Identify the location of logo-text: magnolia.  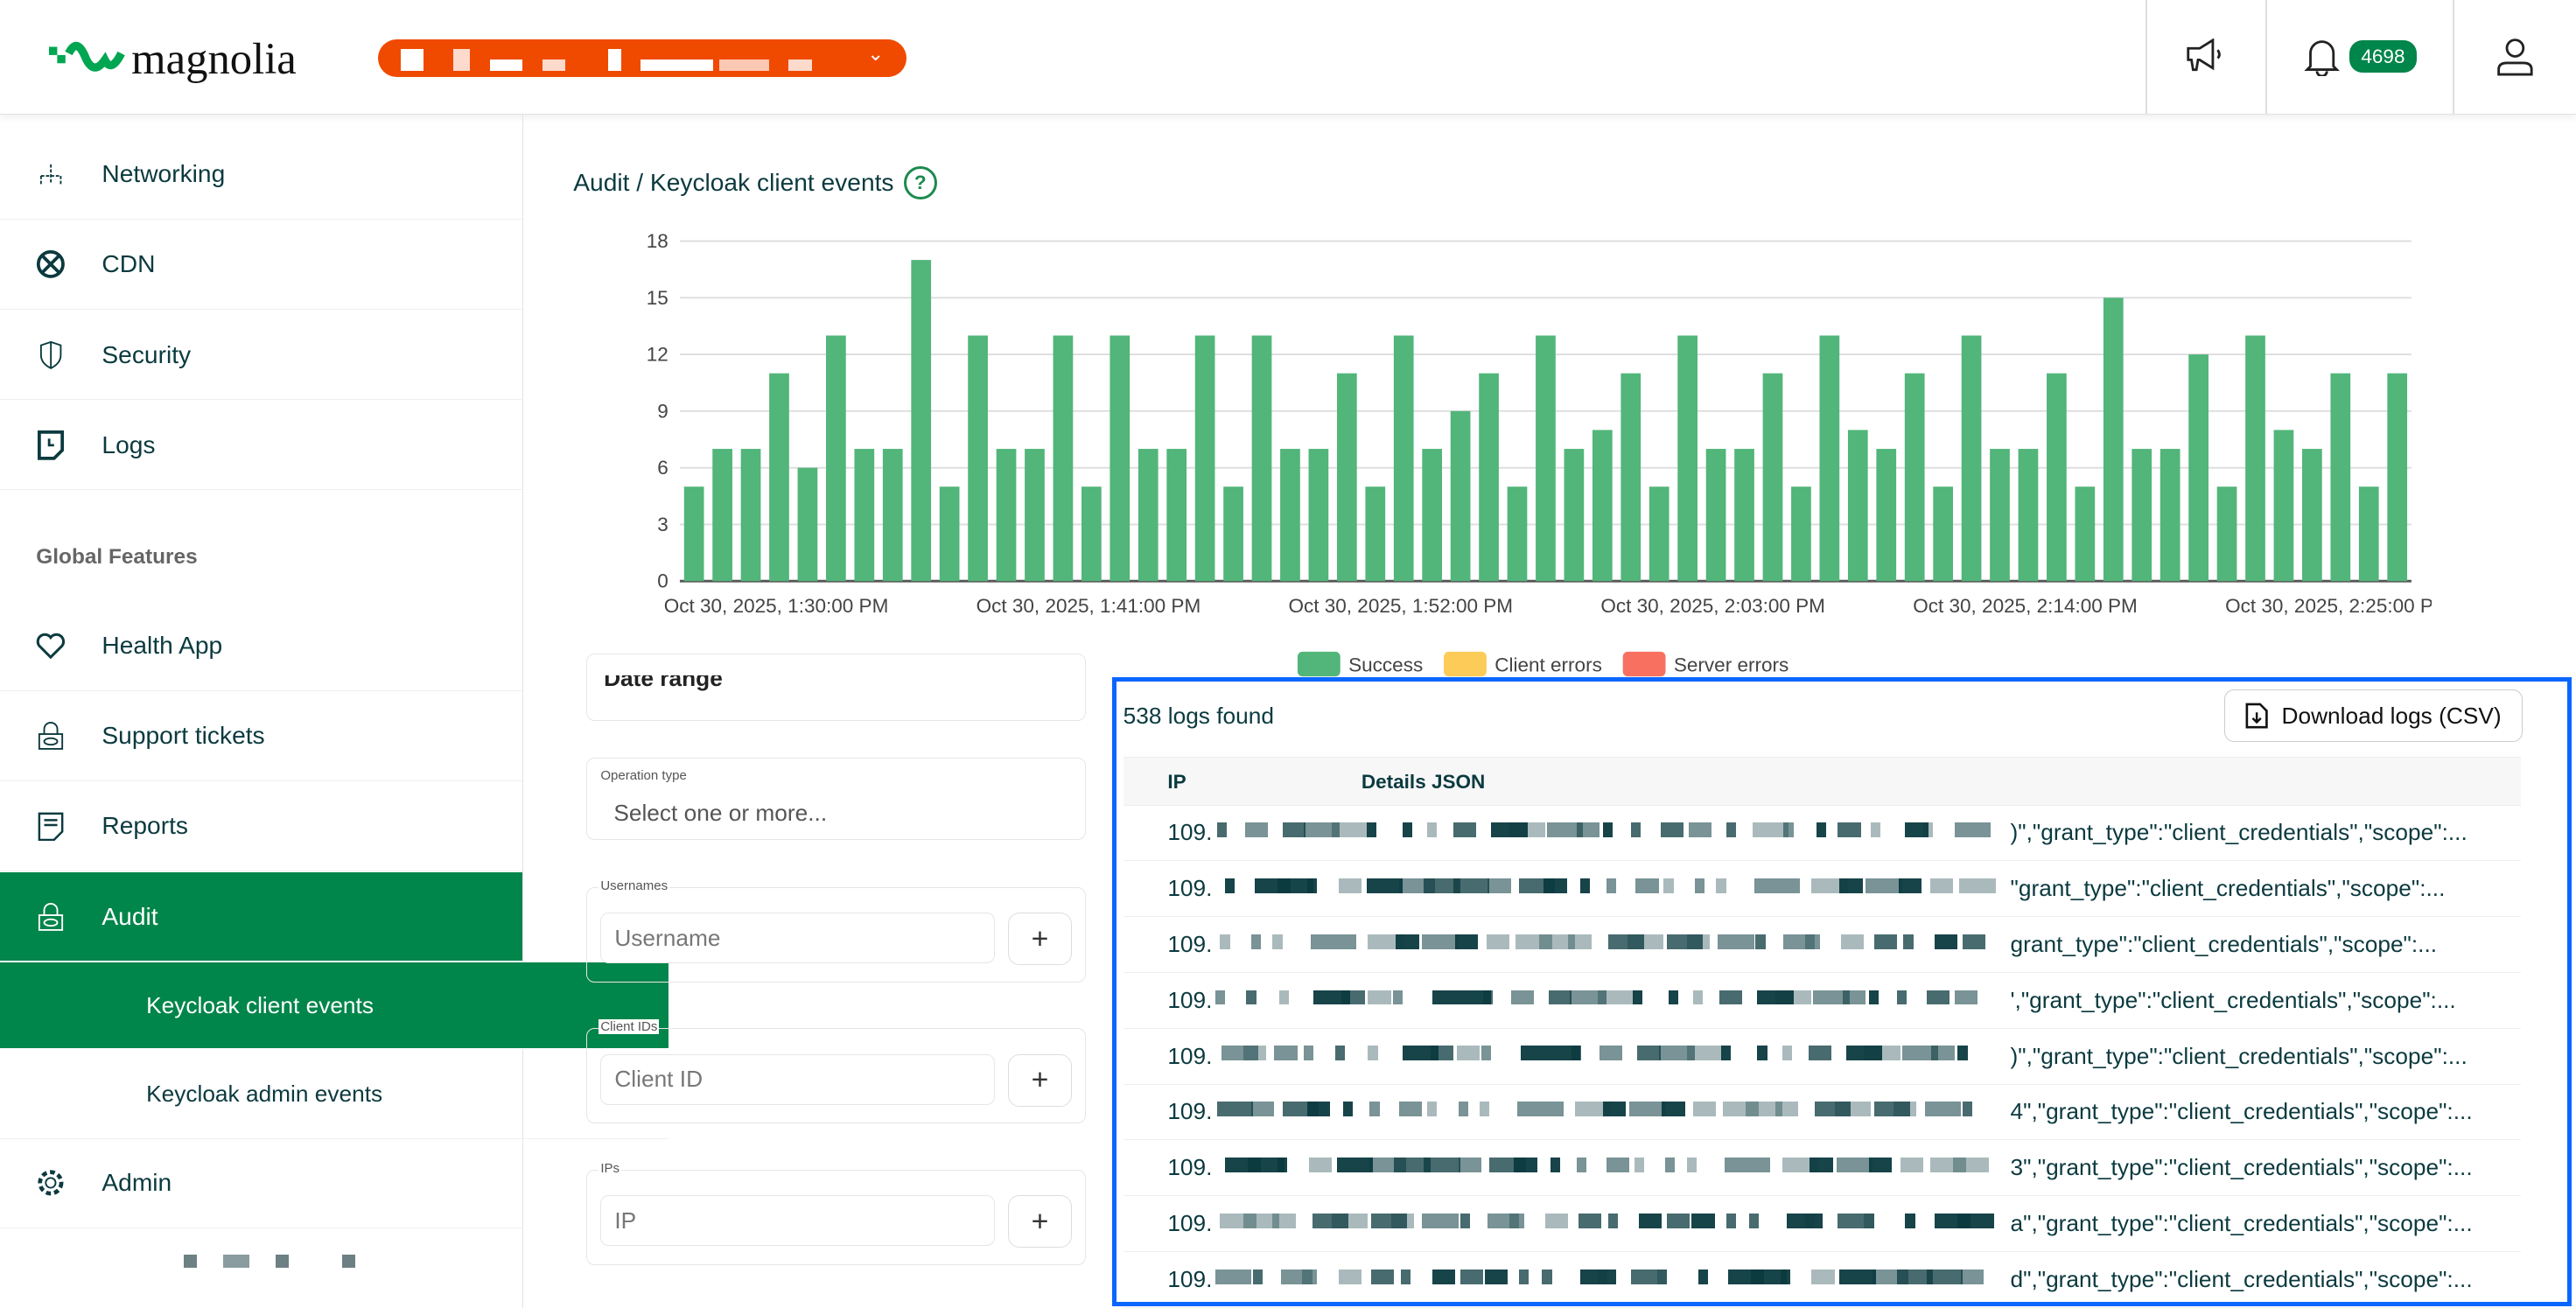
(214, 58).